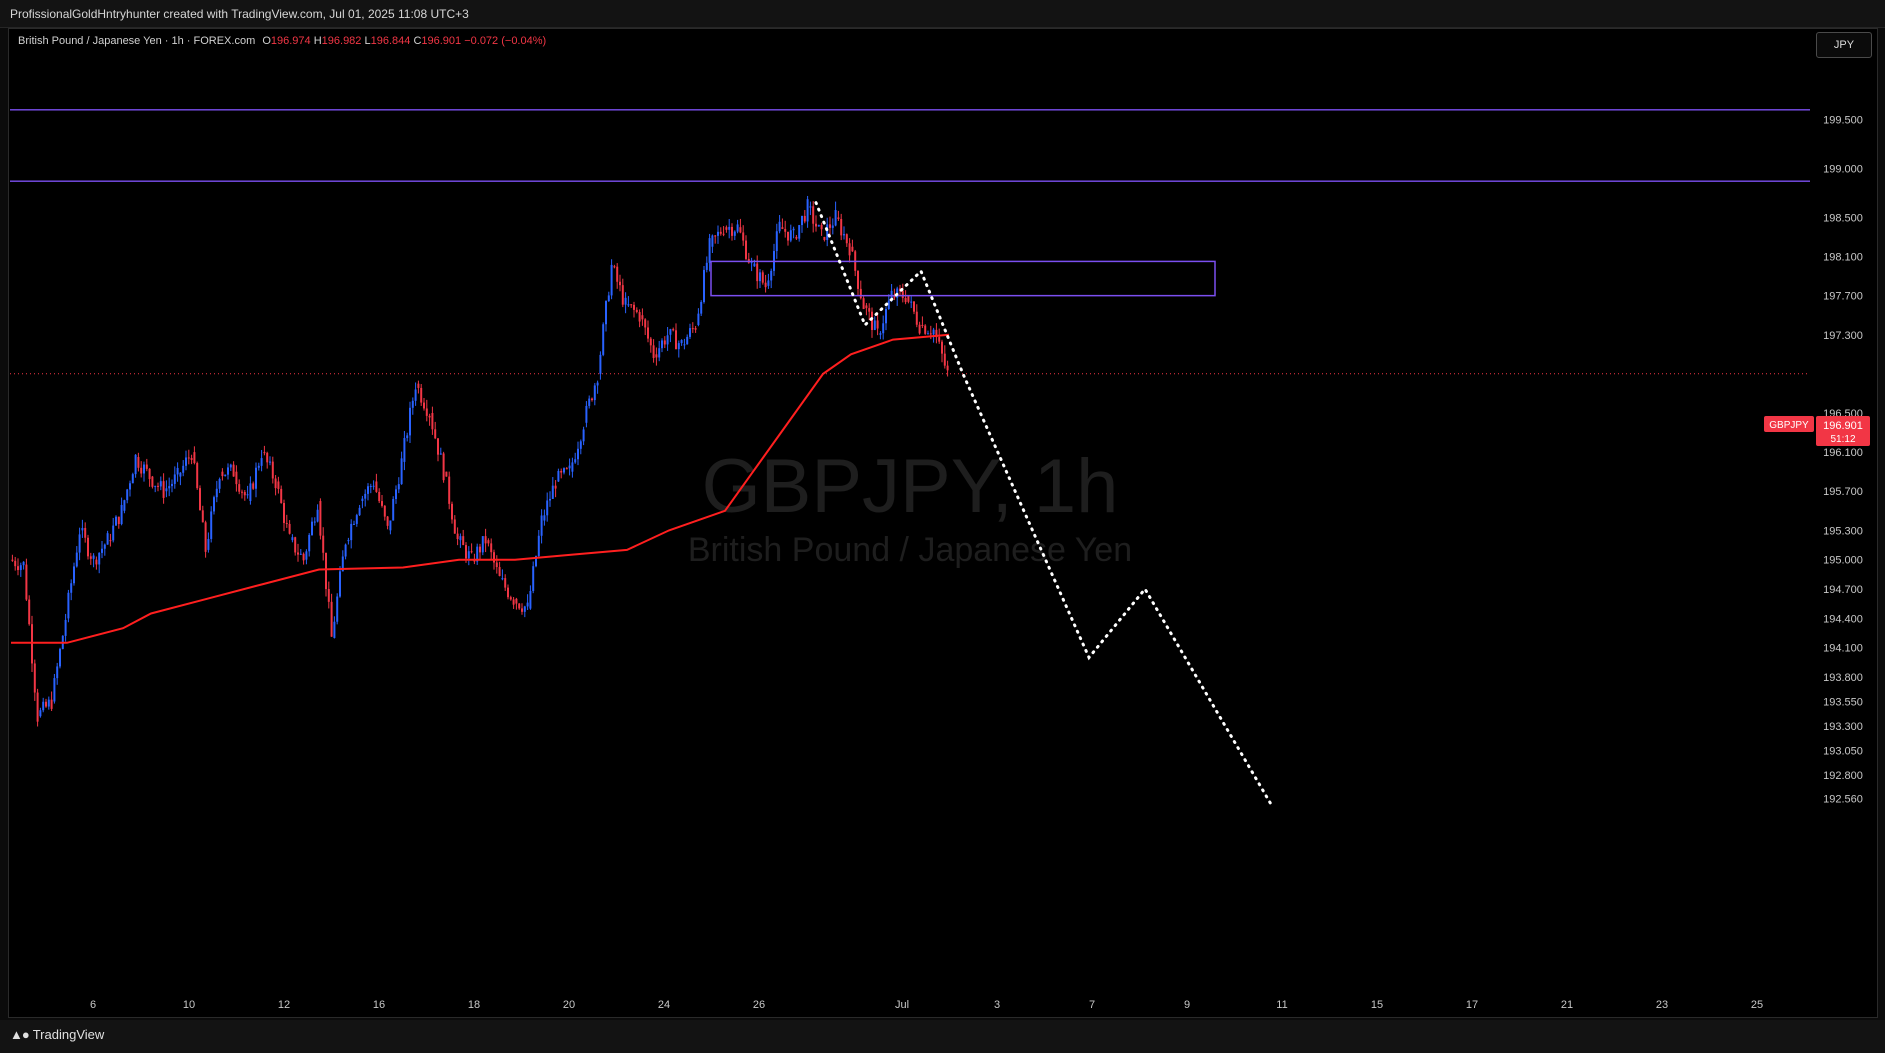 This screenshot has height=1053, width=1885. What do you see at coordinates (1843, 649) in the screenshot?
I see `price-tick-label: 194.100` at bounding box center [1843, 649].